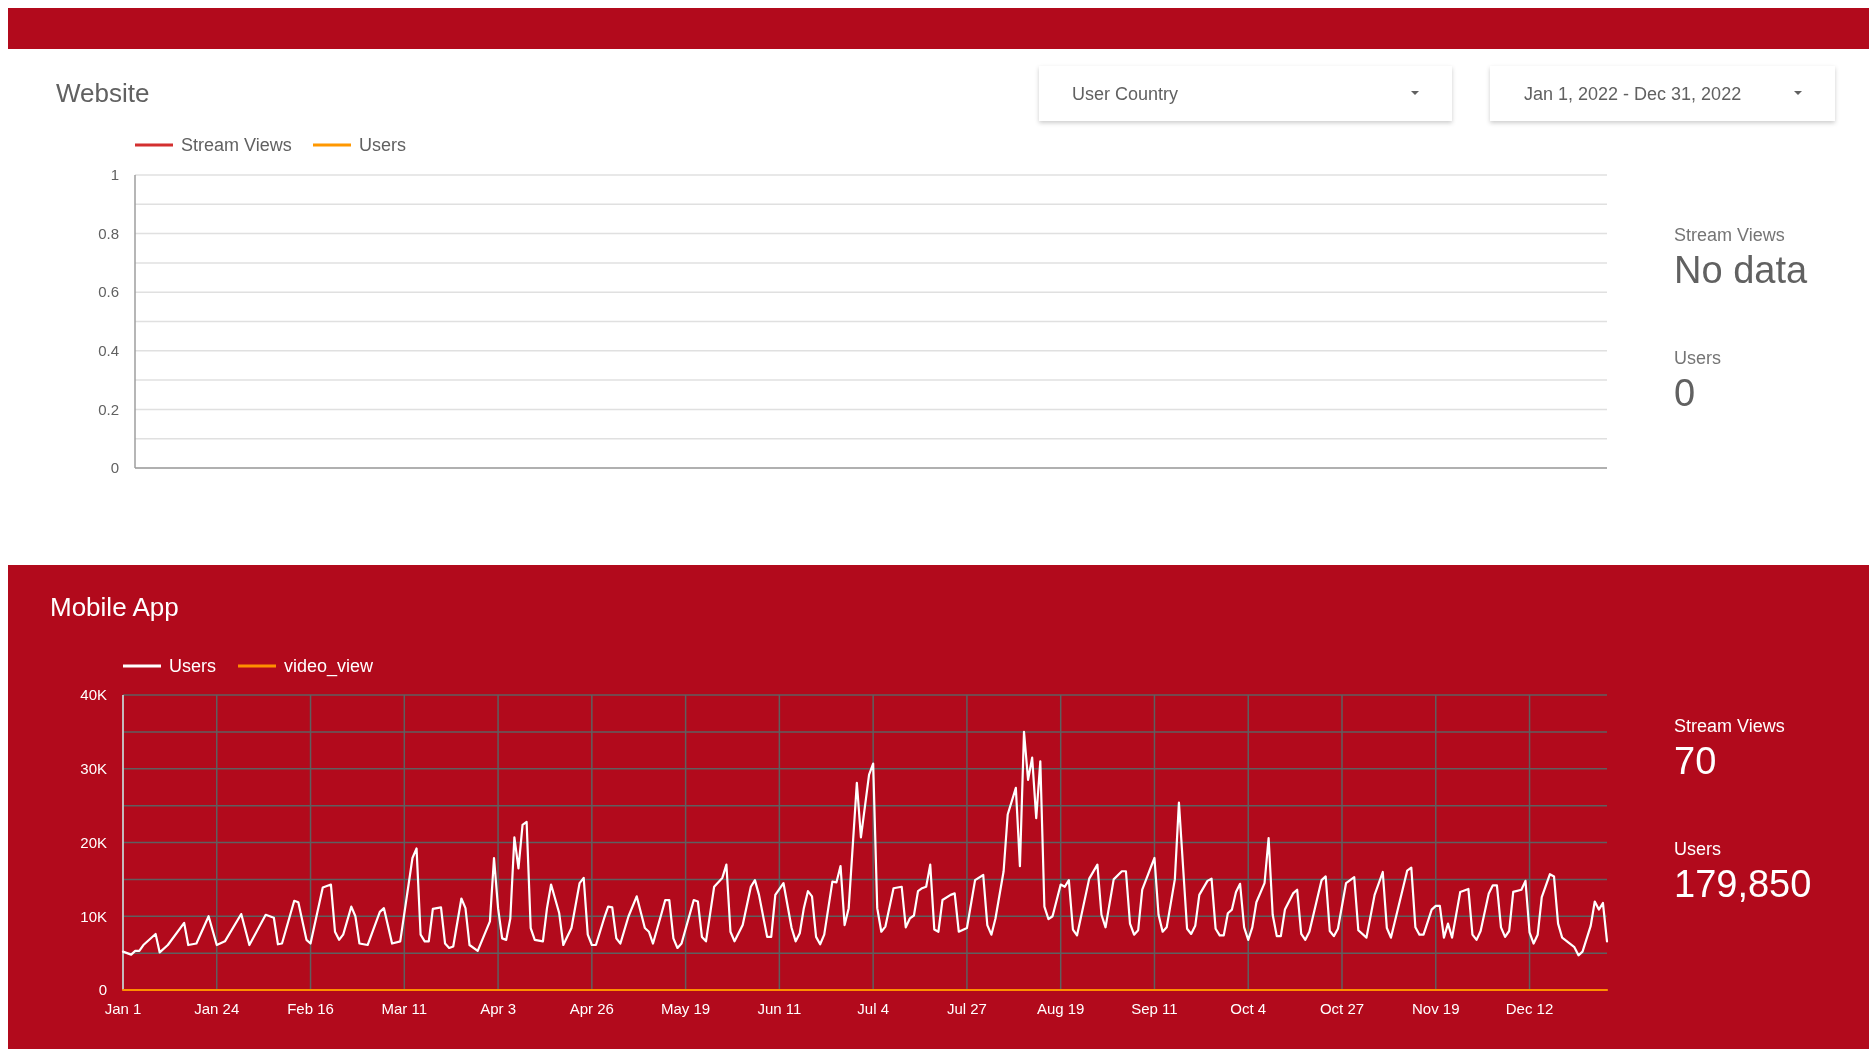 The width and height of the screenshot is (1869, 1049). I want to click on x-tick-label: Nov 19, so click(1436, 1008).